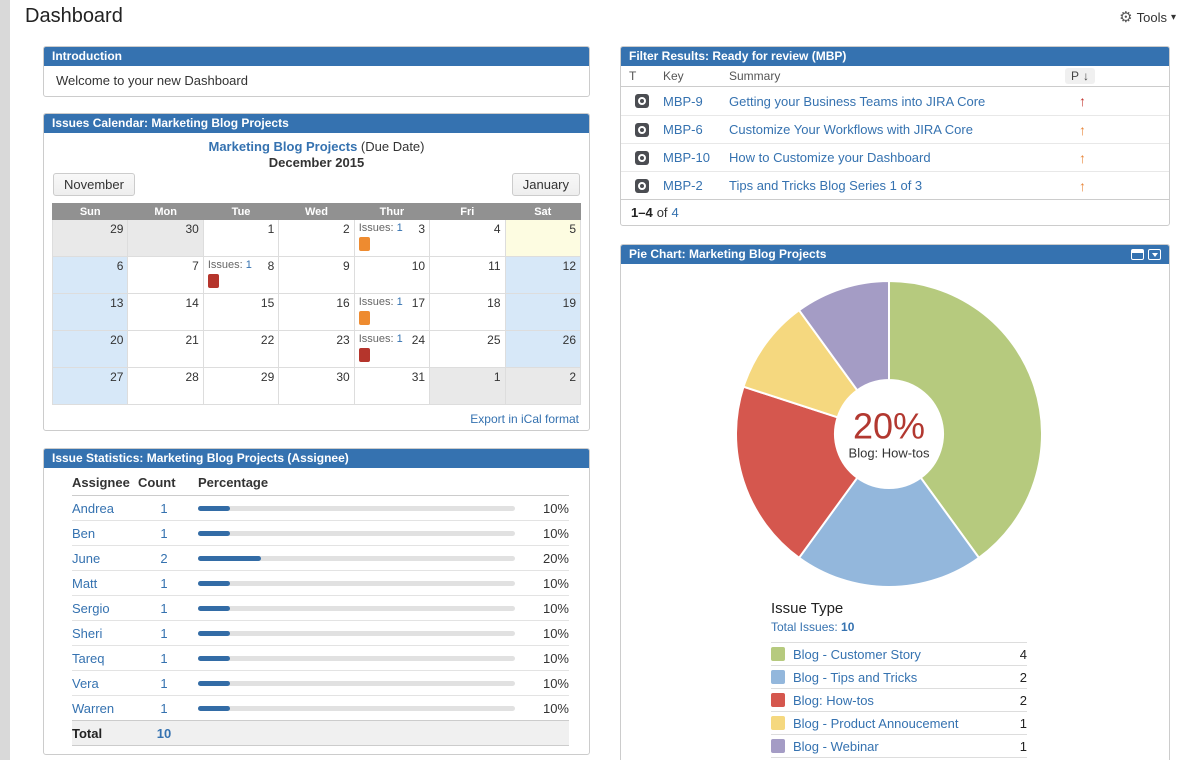 This screenshot has height=760, width=1200. What do you see at coordinates (88, 658) in the screenshot?
I see `assignee-link: Tareq` at bounding box center [88, 658].